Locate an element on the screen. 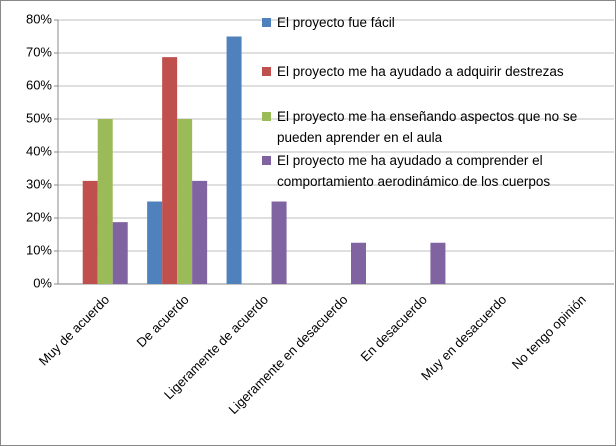 The width and height of the screenshot is (616, 446). y-tick-label: 0% is located at coordinates (42, 282).